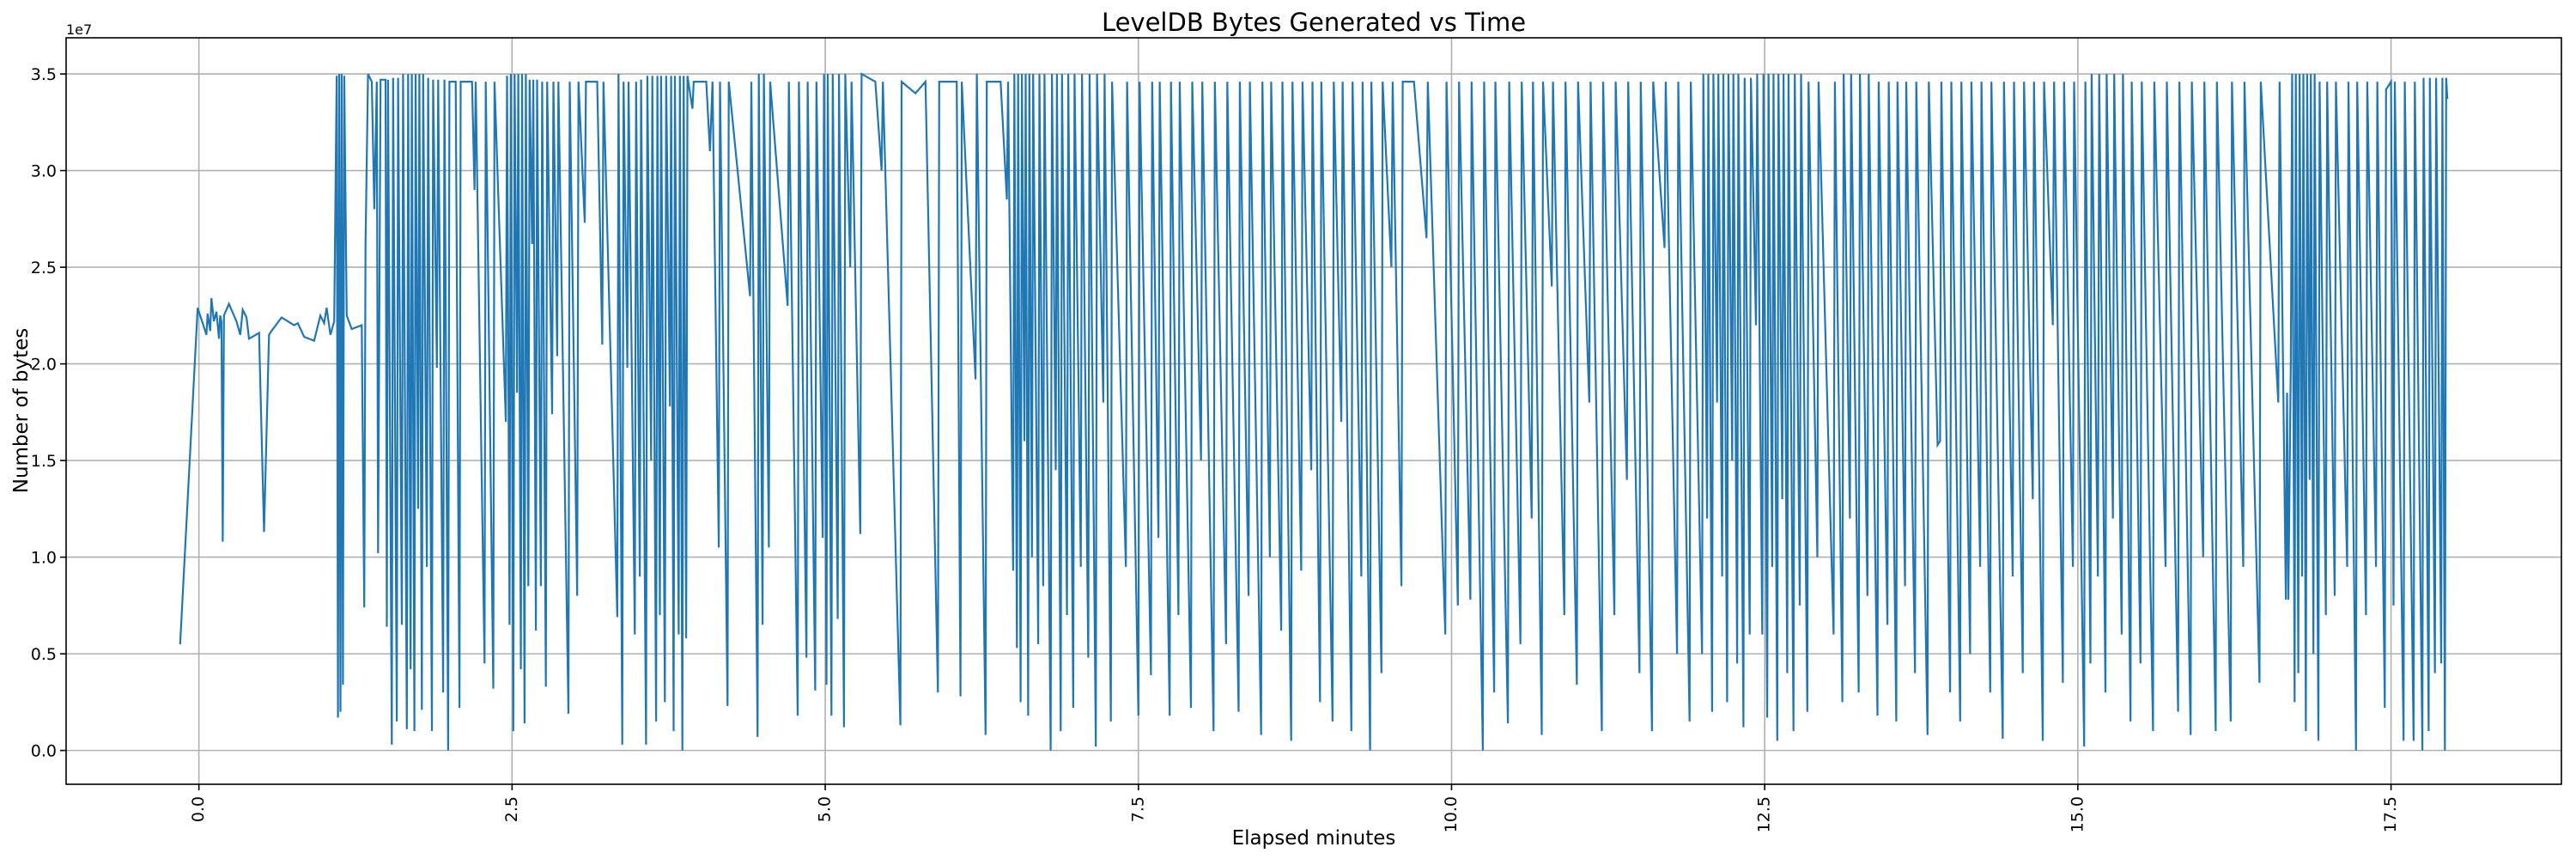  What do you see at coordinates (2077, 814) in the screenshot?
I see `x-tick-label: 15.0` at bounding box center [2077, 814].